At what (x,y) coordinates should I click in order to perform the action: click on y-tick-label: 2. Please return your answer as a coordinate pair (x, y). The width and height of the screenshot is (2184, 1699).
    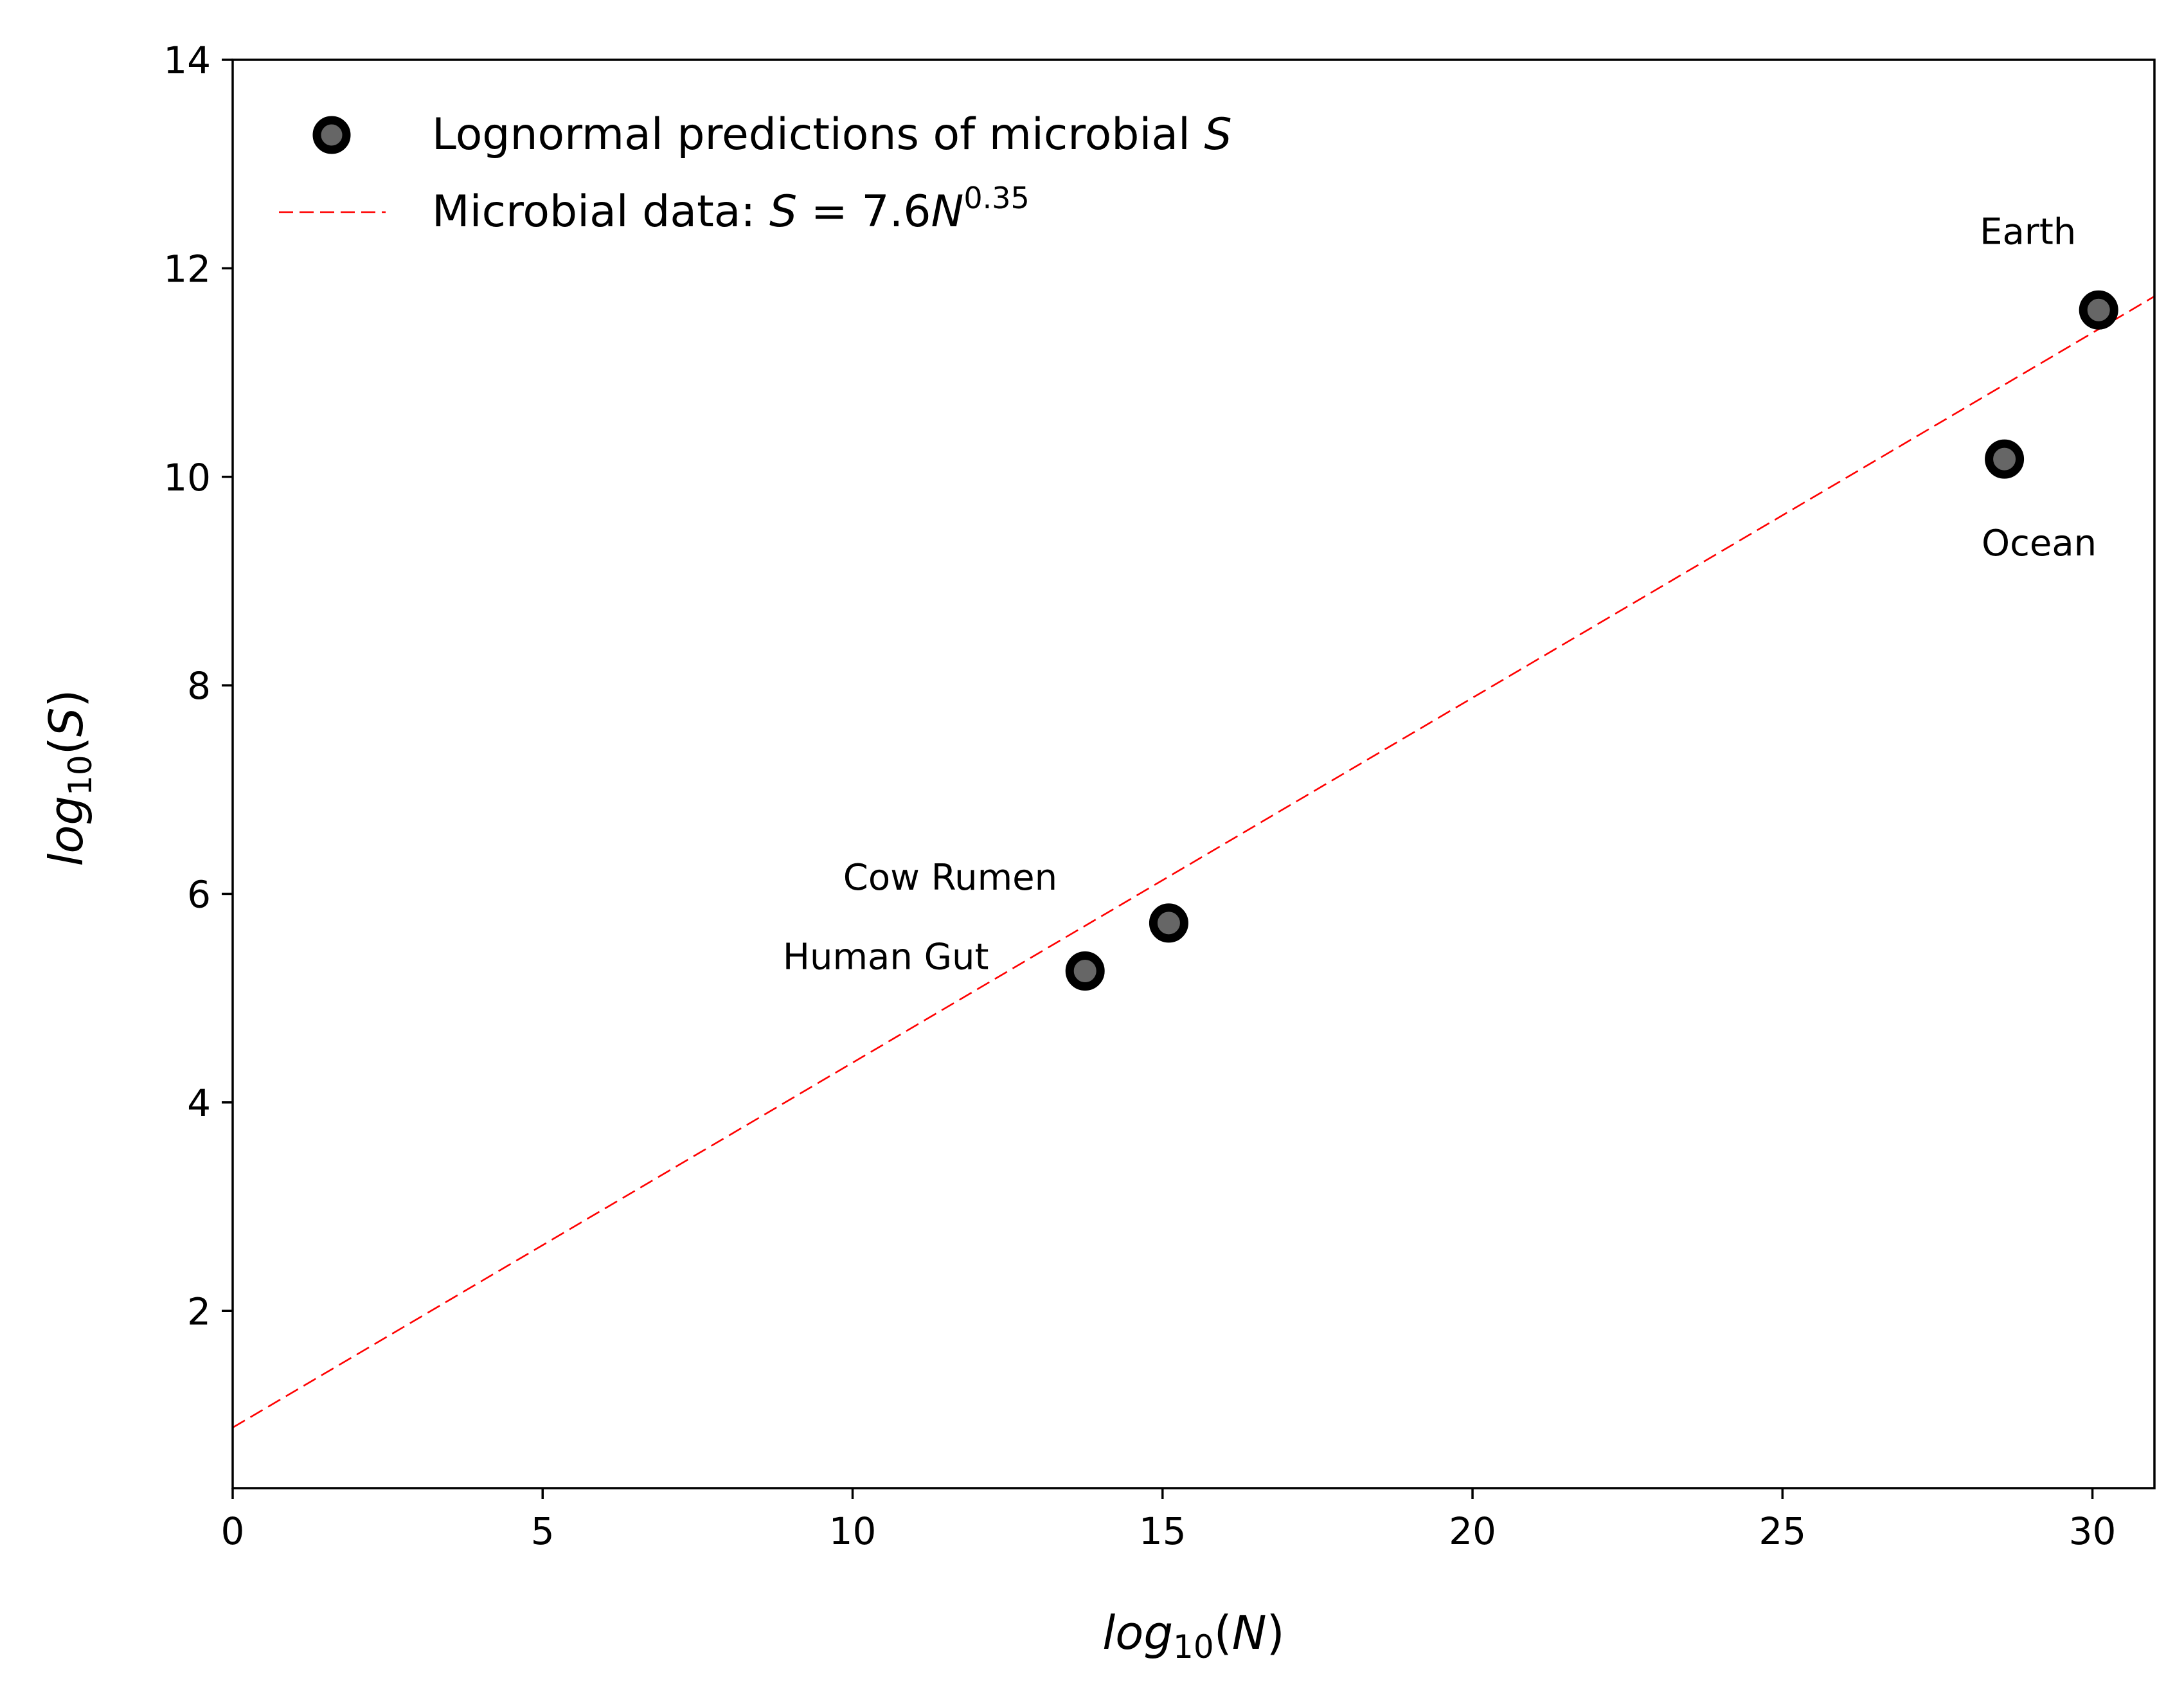
    Looking at the image, I should click on (199, 1311).